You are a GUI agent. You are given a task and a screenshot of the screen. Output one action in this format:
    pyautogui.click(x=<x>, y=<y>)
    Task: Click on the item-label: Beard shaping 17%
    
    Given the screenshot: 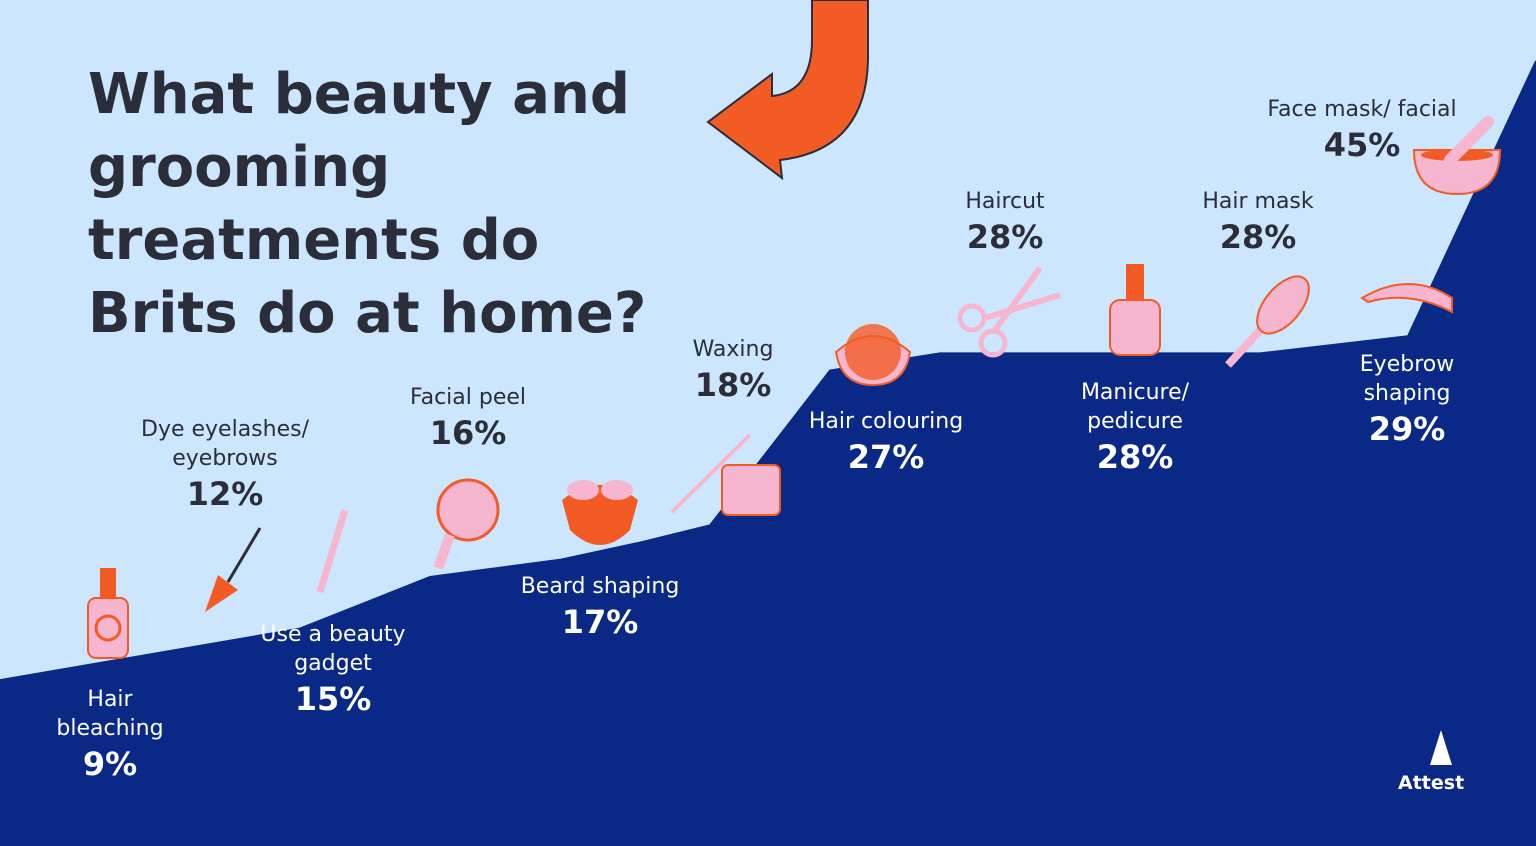 What is the action you would take?
    pyautogui.click(x=600, y=607)
    